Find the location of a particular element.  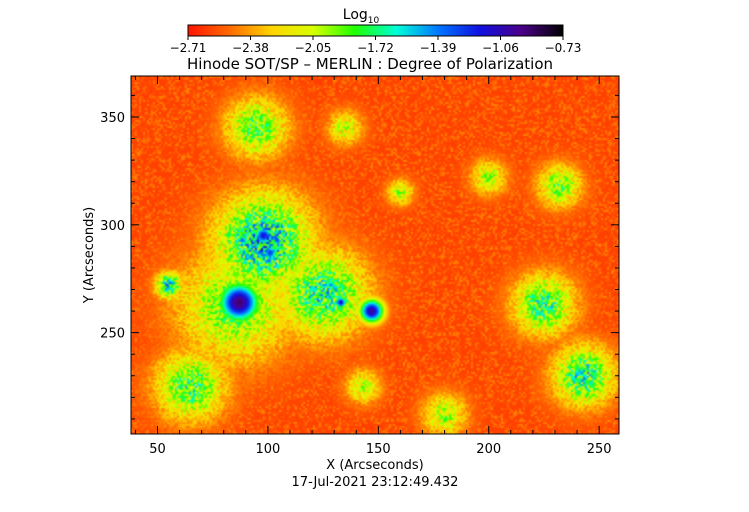

colorbar-label-base: Log is located at coordinates (355, 15).